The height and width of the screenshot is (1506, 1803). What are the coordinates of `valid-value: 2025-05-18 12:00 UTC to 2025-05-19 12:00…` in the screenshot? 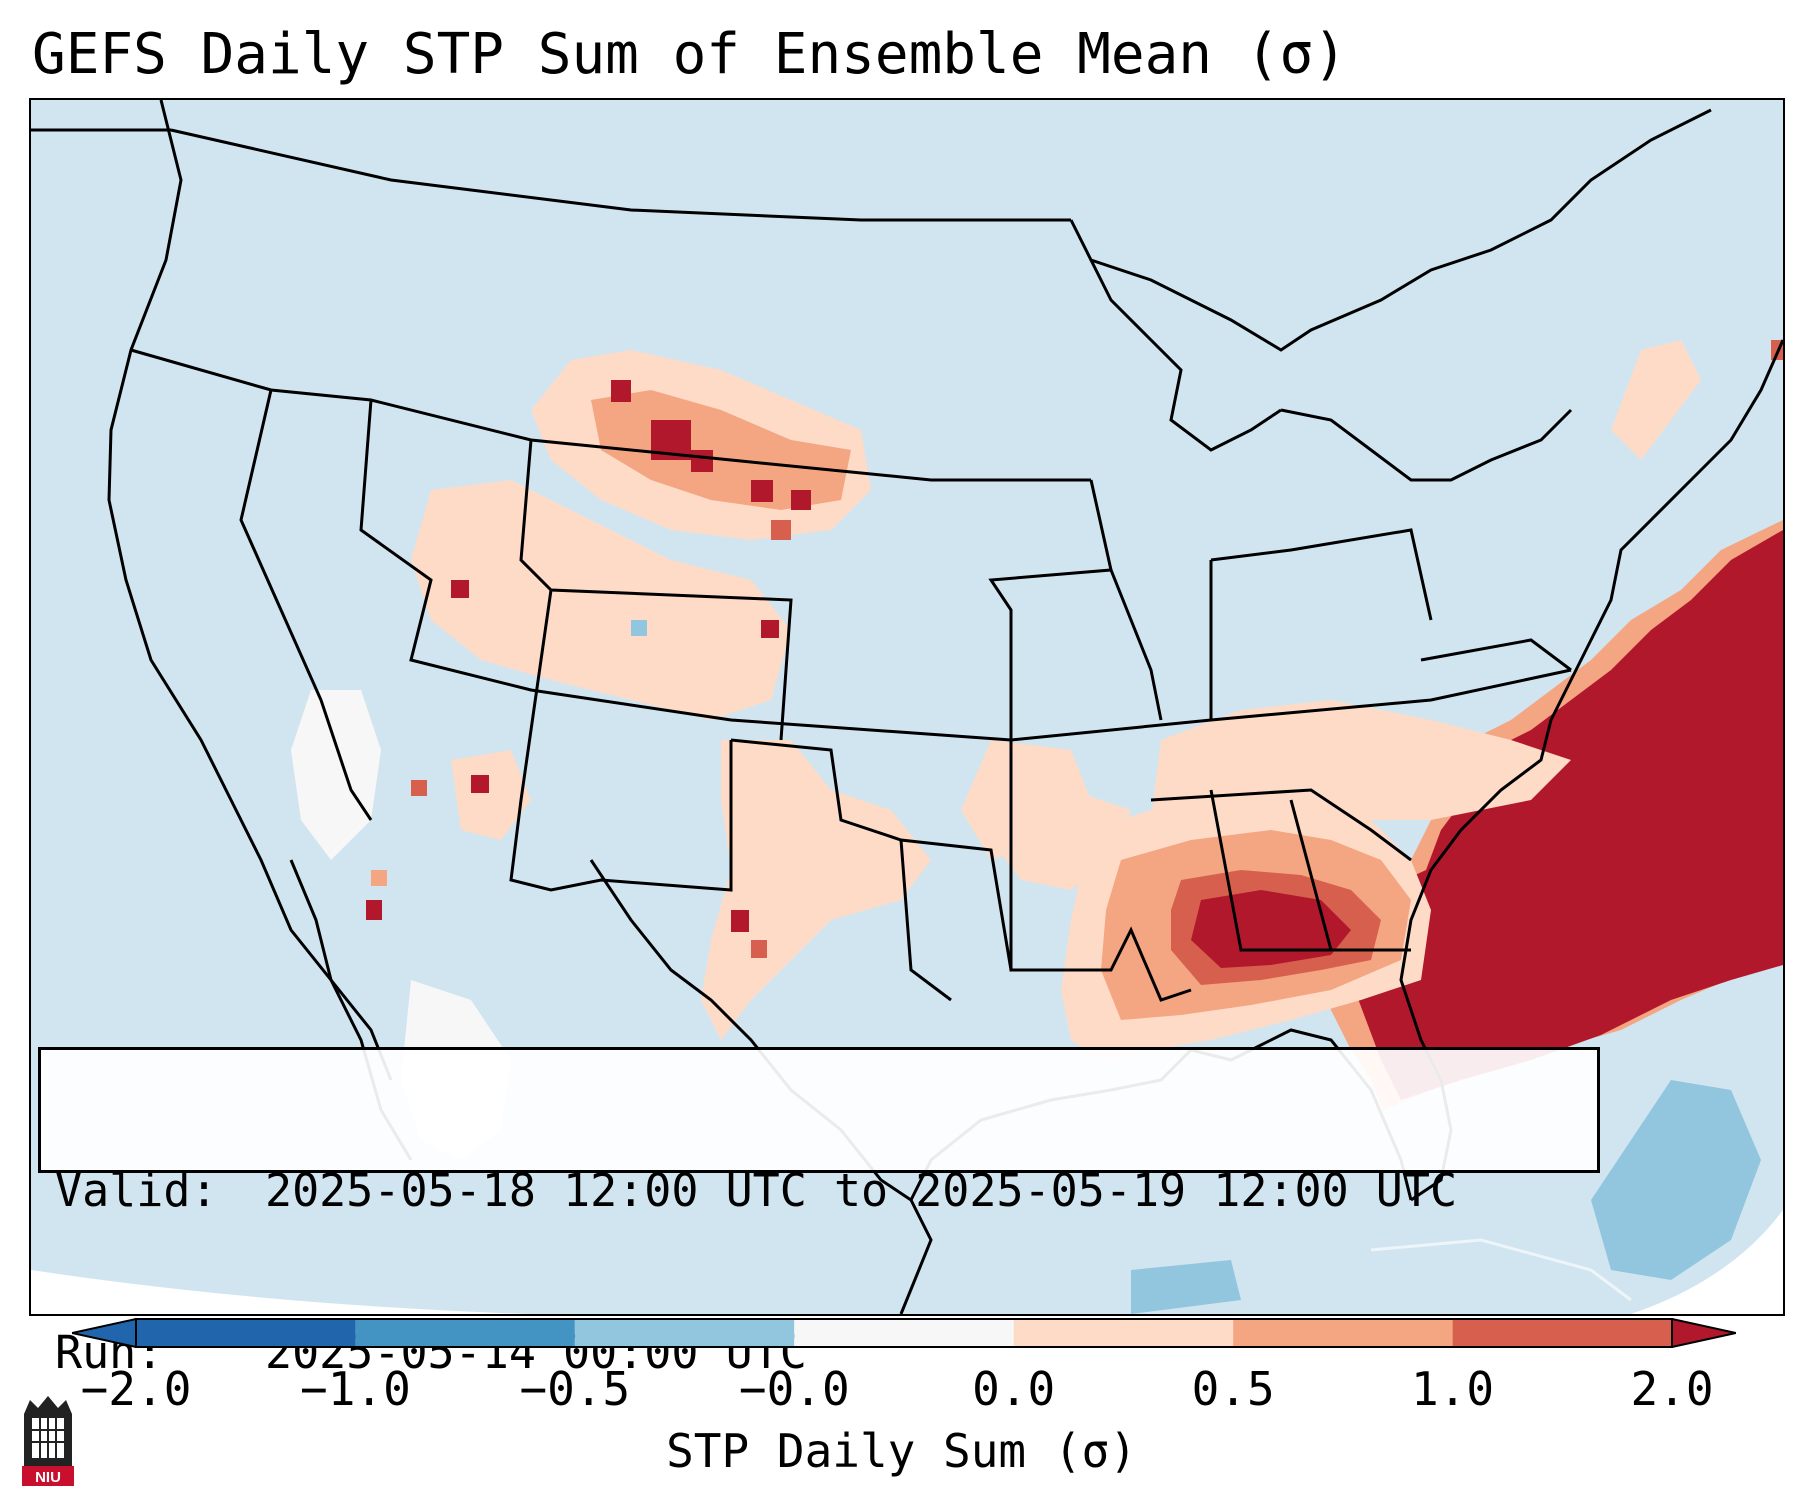 It's located at (861, 1190).